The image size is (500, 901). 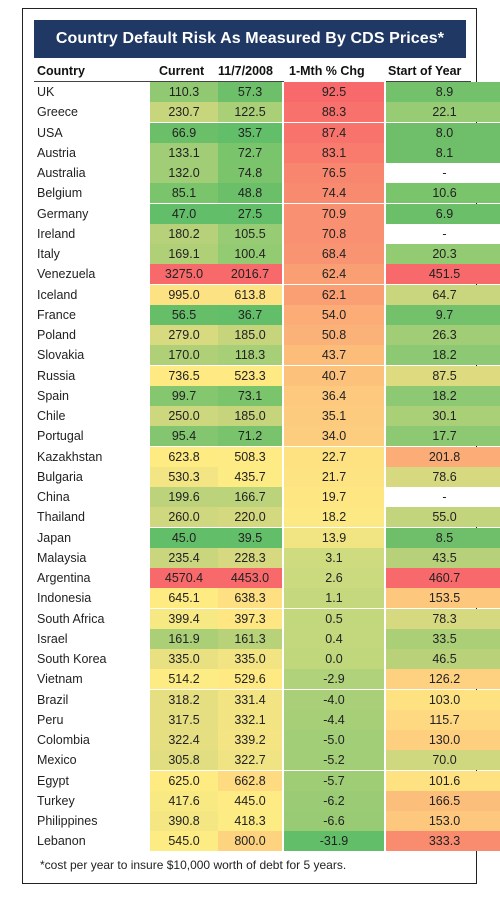 I want to click on start-value: 64.7, so click(x=444, y=294).